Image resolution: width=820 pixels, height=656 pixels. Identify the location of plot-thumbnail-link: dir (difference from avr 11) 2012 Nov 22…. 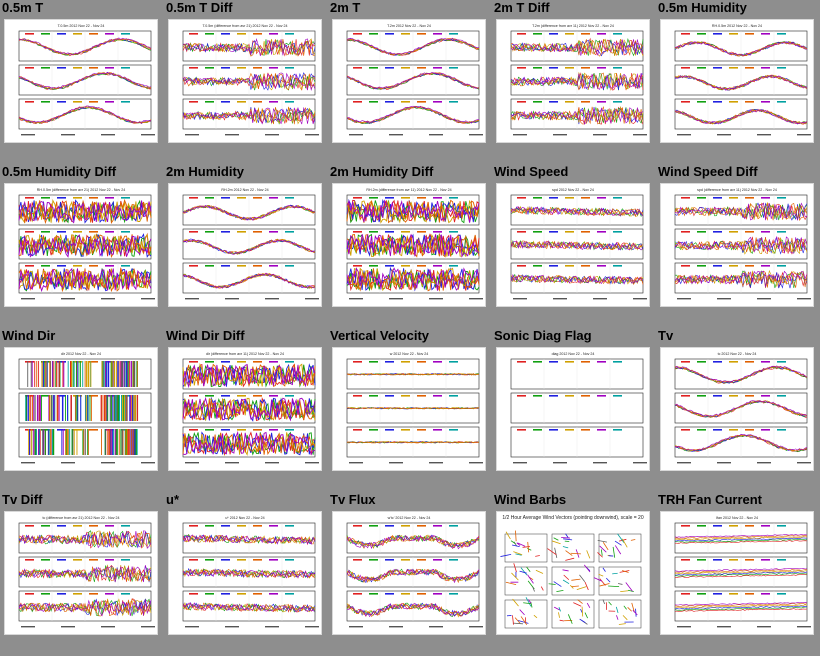
(245, 409).